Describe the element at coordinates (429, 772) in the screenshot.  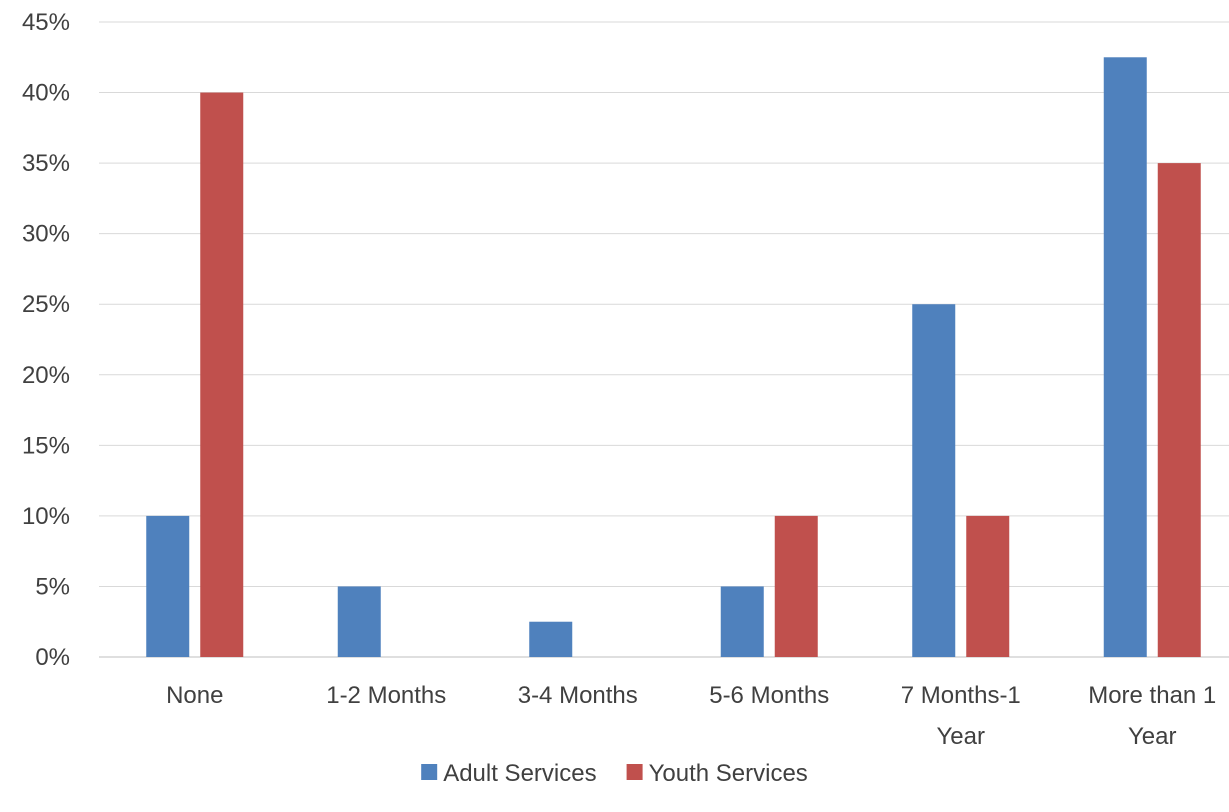
I see `legend-swatch-adult-services` at that location.